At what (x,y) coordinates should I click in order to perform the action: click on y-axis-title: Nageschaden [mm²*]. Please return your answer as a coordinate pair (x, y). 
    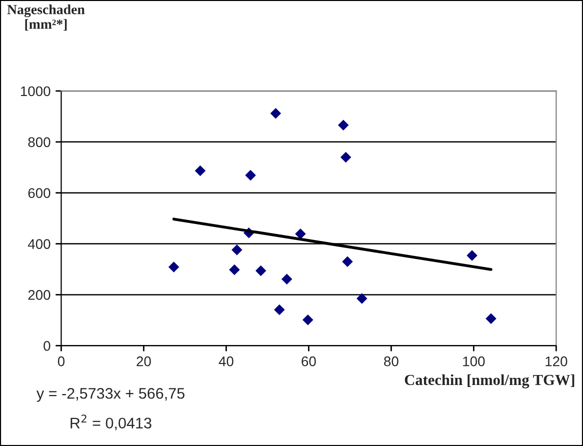
    Looking at the image, I should click on (46, 17).